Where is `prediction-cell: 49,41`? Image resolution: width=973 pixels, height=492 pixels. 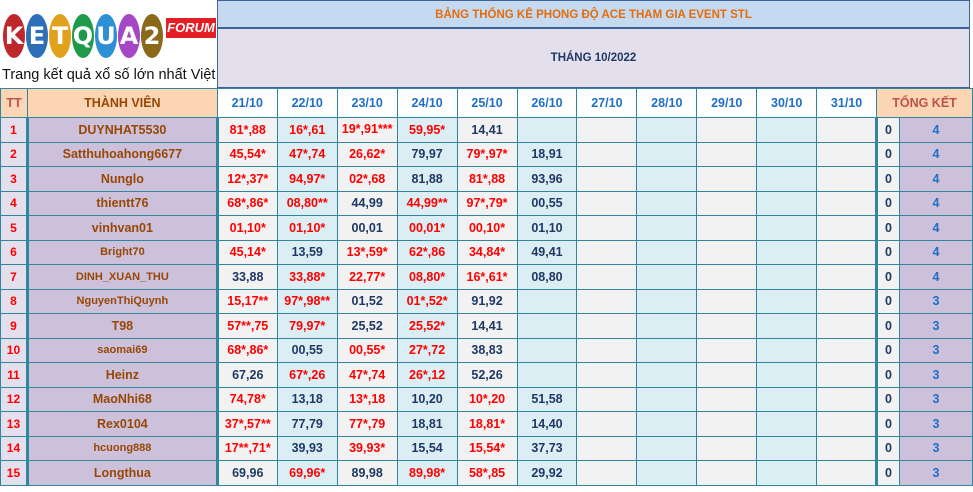 prediction-cell: 49,41 is located at coordinates (547, 252).